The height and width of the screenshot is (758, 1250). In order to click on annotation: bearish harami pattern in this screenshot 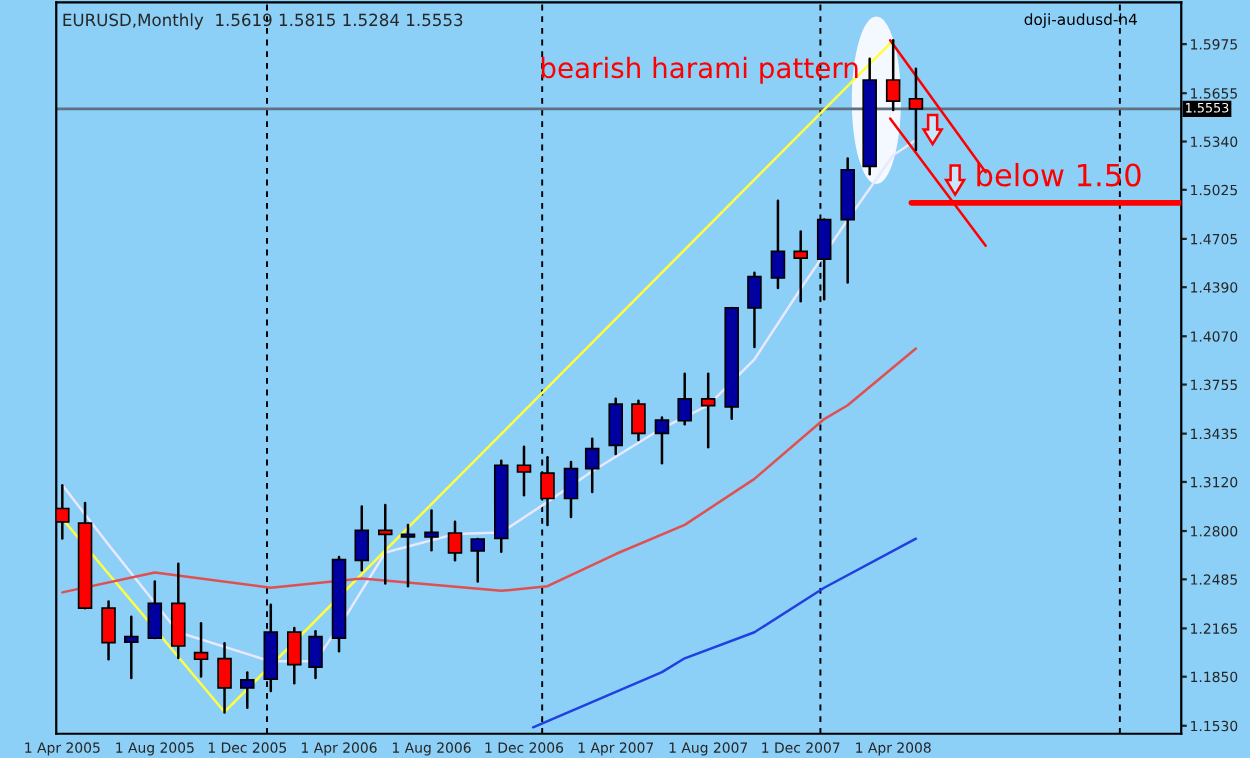, I will do `click(699, 70)`.